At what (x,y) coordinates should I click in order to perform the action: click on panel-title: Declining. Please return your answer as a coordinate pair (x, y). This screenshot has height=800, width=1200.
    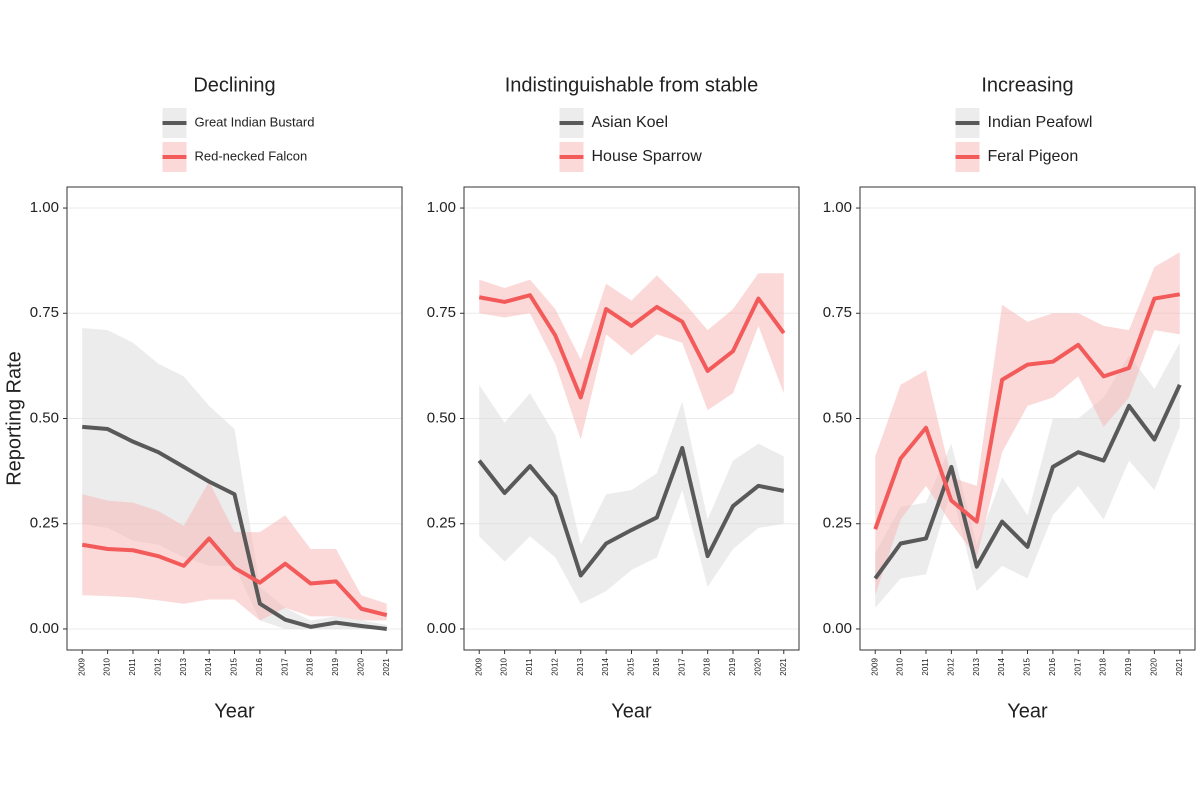
    Looking at the image, I should click on (234, 85).